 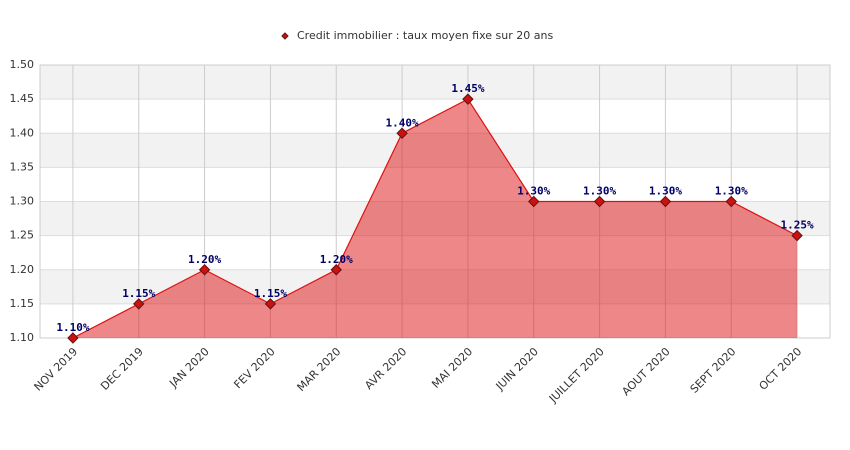 What do you see at coordinates (22, 303) in the screenshot?
I see `y-tick-label: 1.15` at bounding box center [22, 303].